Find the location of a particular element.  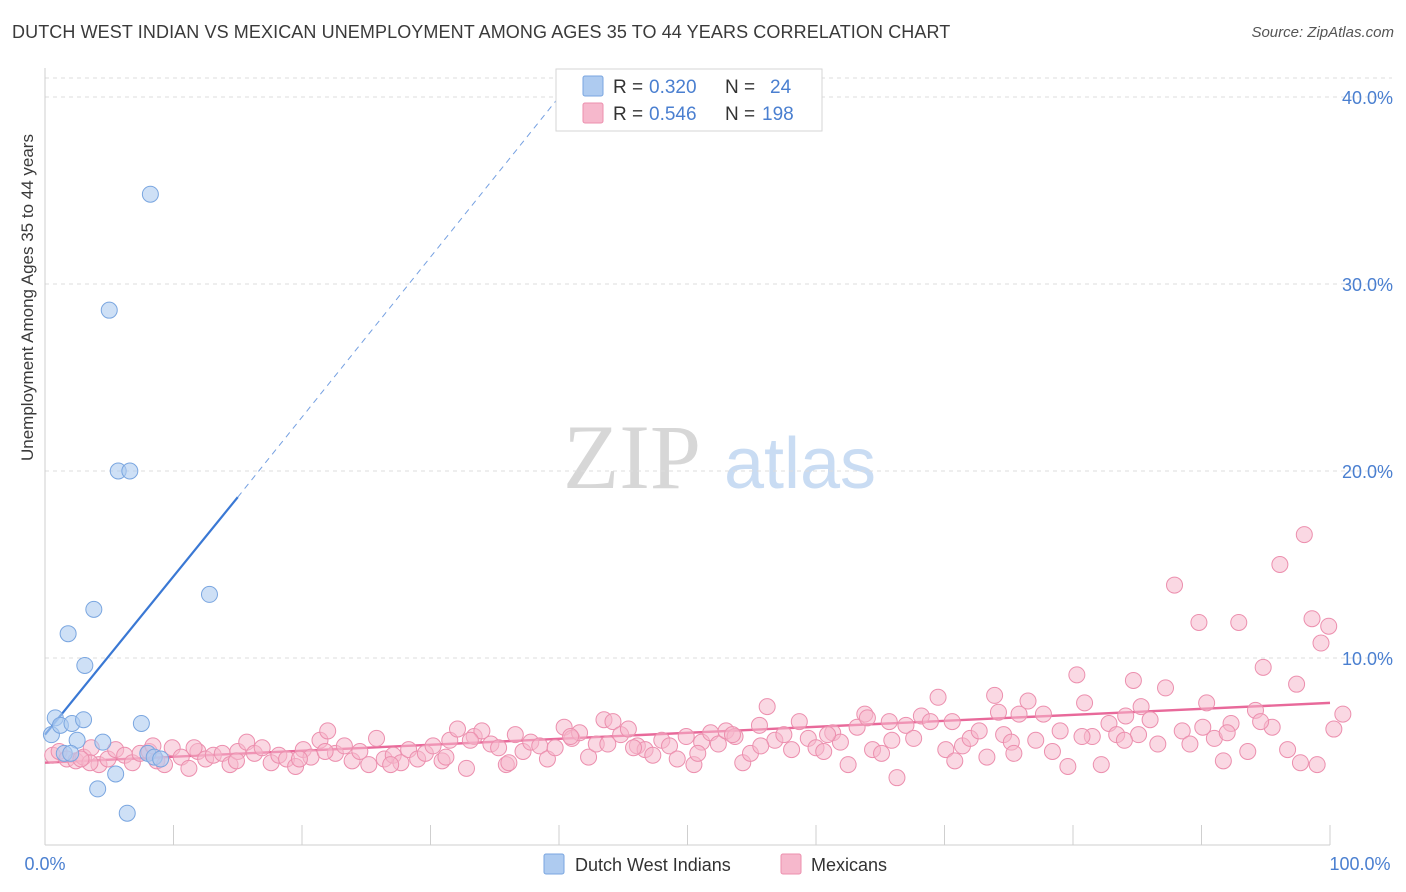

legend-n2-value: 198 is located at coordinates (778, 114).